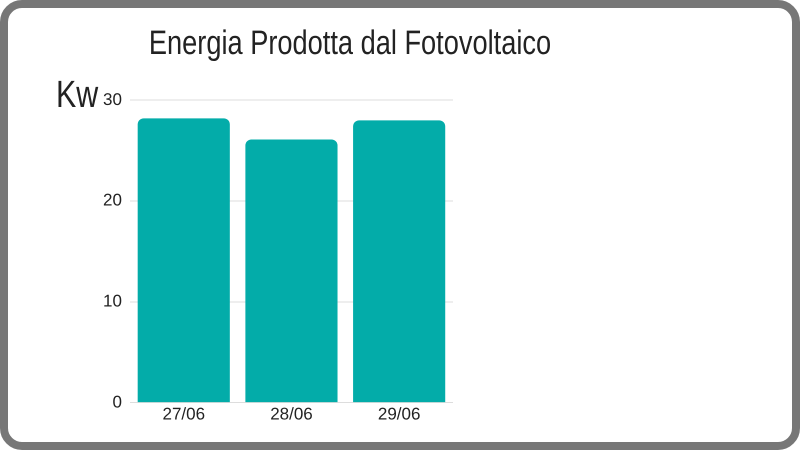 Image resolution: width=800 pixels, height=450 pixels. What do you see at coordinates (291, 414) in the screenshot?
I see `x-tick-label: 28/06` at bounding box center [291, 414].